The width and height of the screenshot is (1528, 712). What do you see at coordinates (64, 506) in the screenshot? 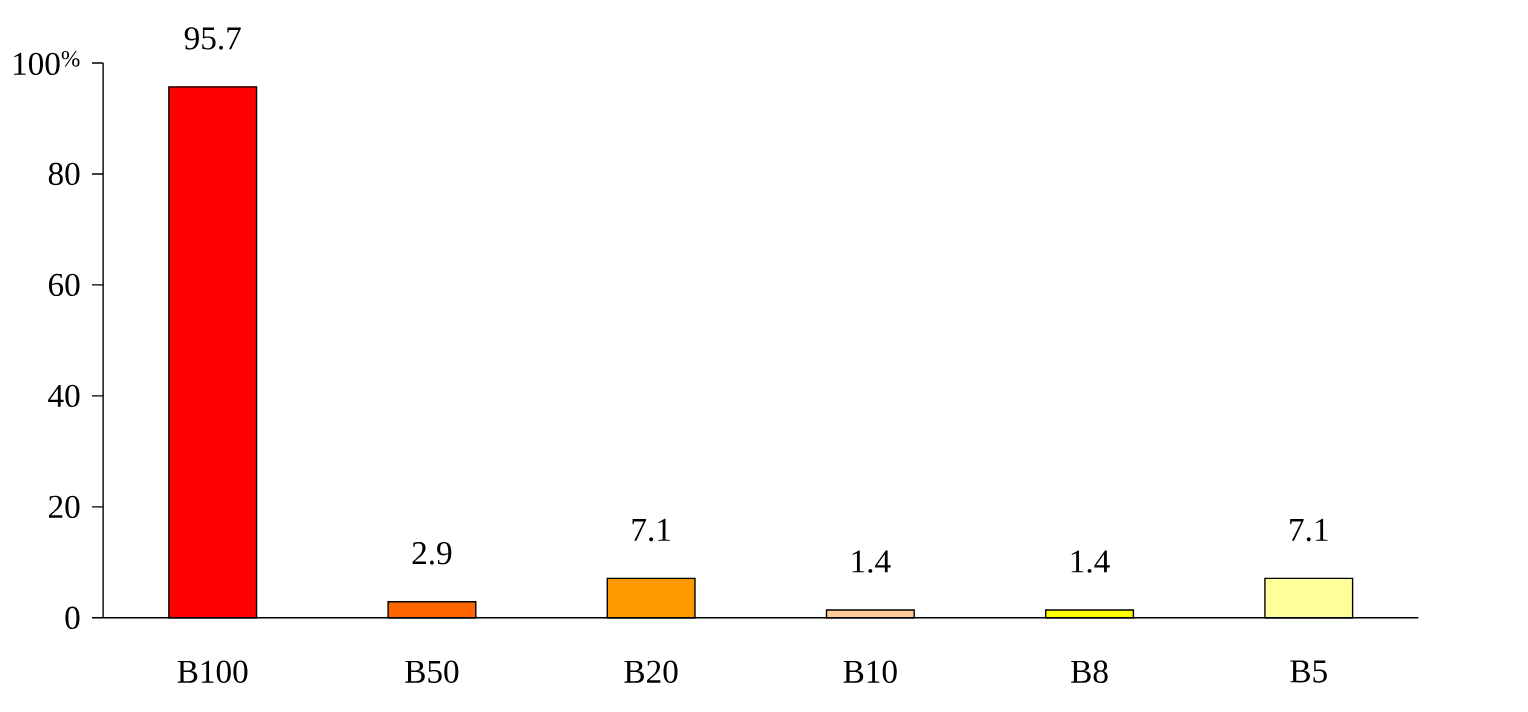
I see `y-tick-label: 20` at bounding box center [64, 506].